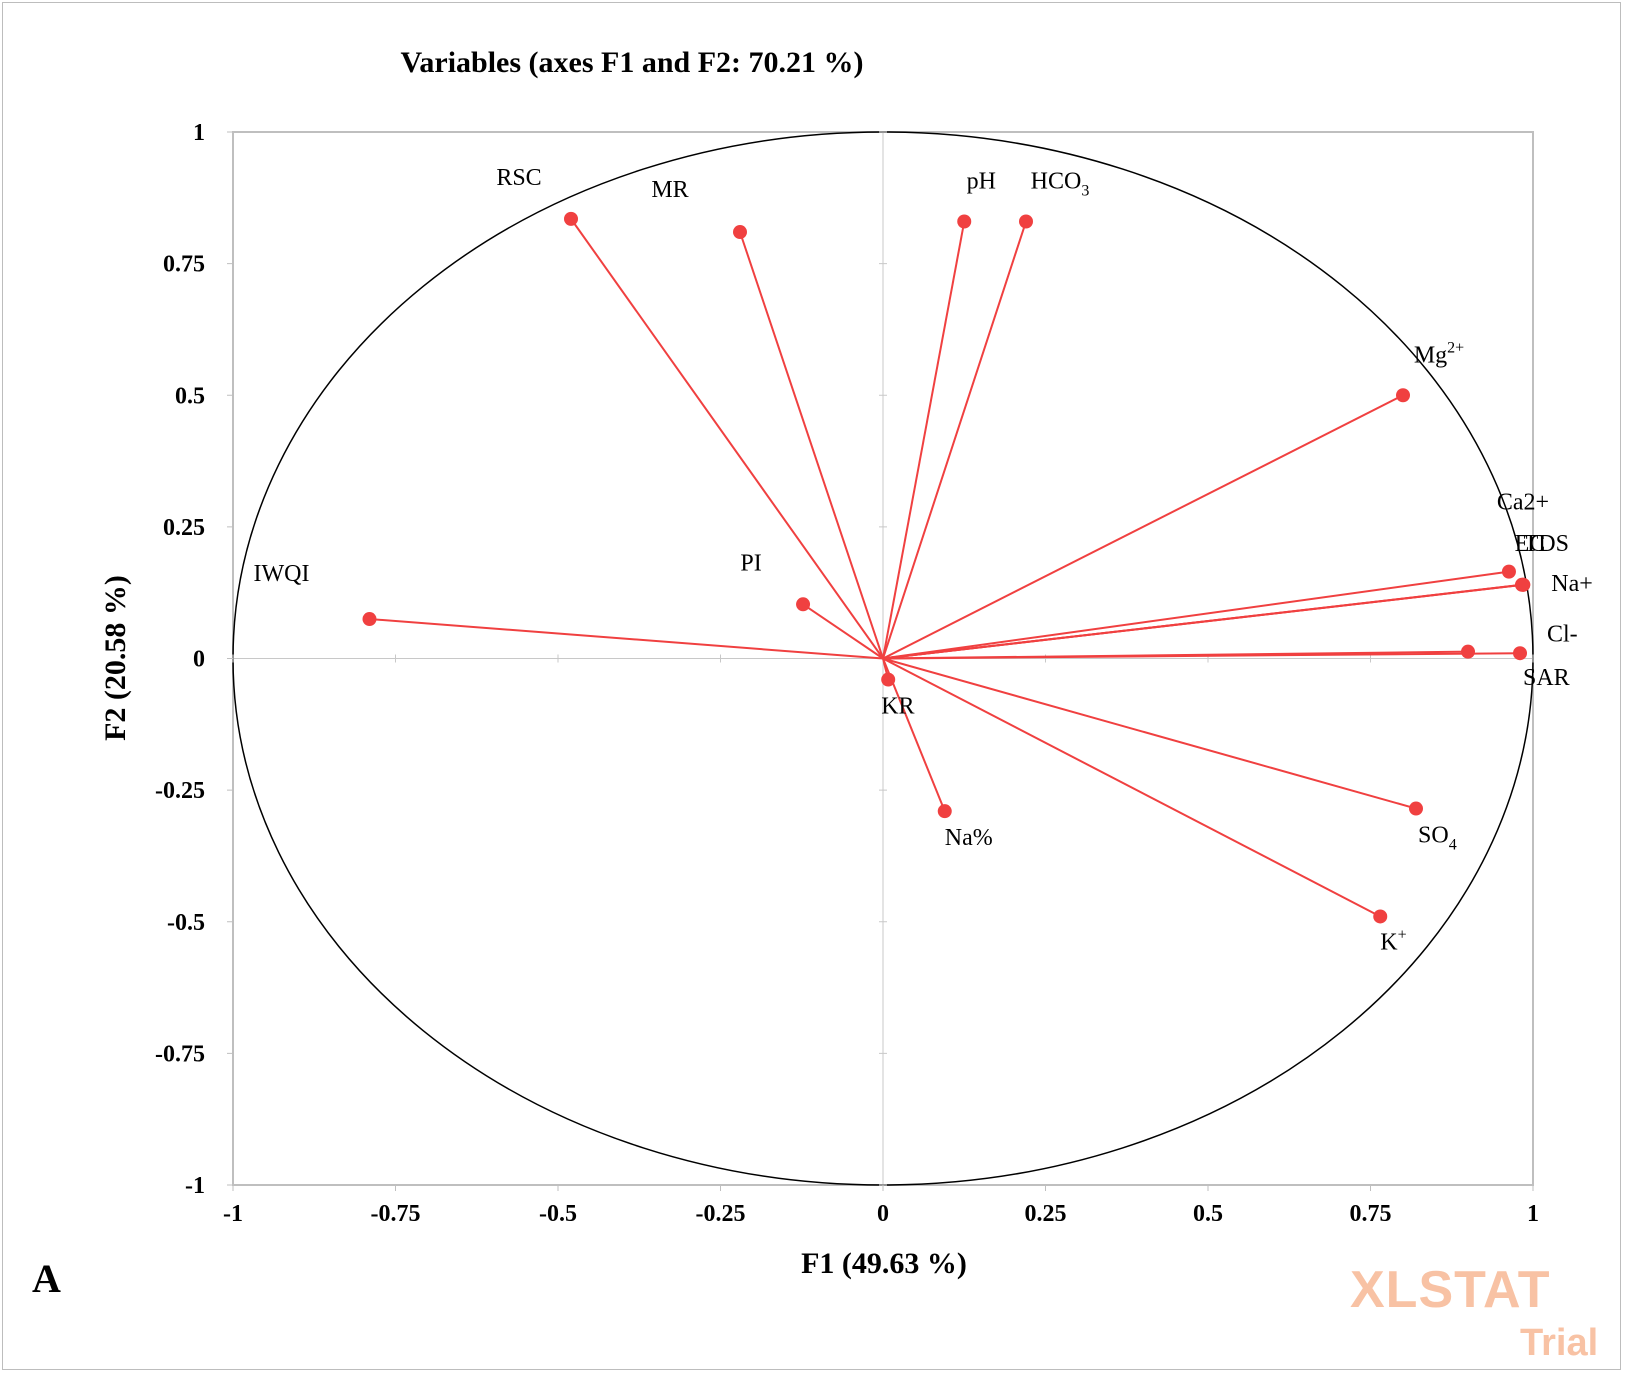 Image resolution: width=1625 pixels, height=1374 pixels. What do you see at coordinates (1026, 221) in the screenshot?
I see `point-hco` at bounding box center [1026, 221].